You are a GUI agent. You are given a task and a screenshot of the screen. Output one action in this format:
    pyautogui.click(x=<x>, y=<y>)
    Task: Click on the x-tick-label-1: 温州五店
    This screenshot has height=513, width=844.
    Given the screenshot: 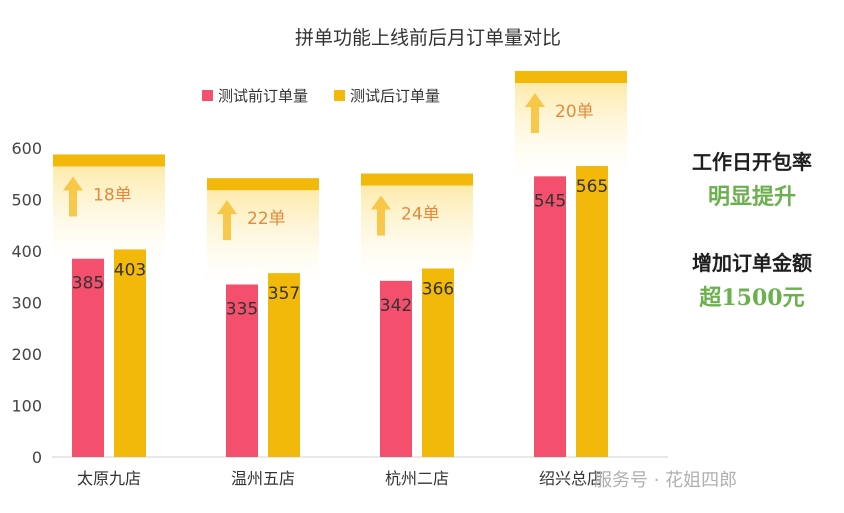 What is the action you would take?
    pyautogui.click(x=263, y=478)
    